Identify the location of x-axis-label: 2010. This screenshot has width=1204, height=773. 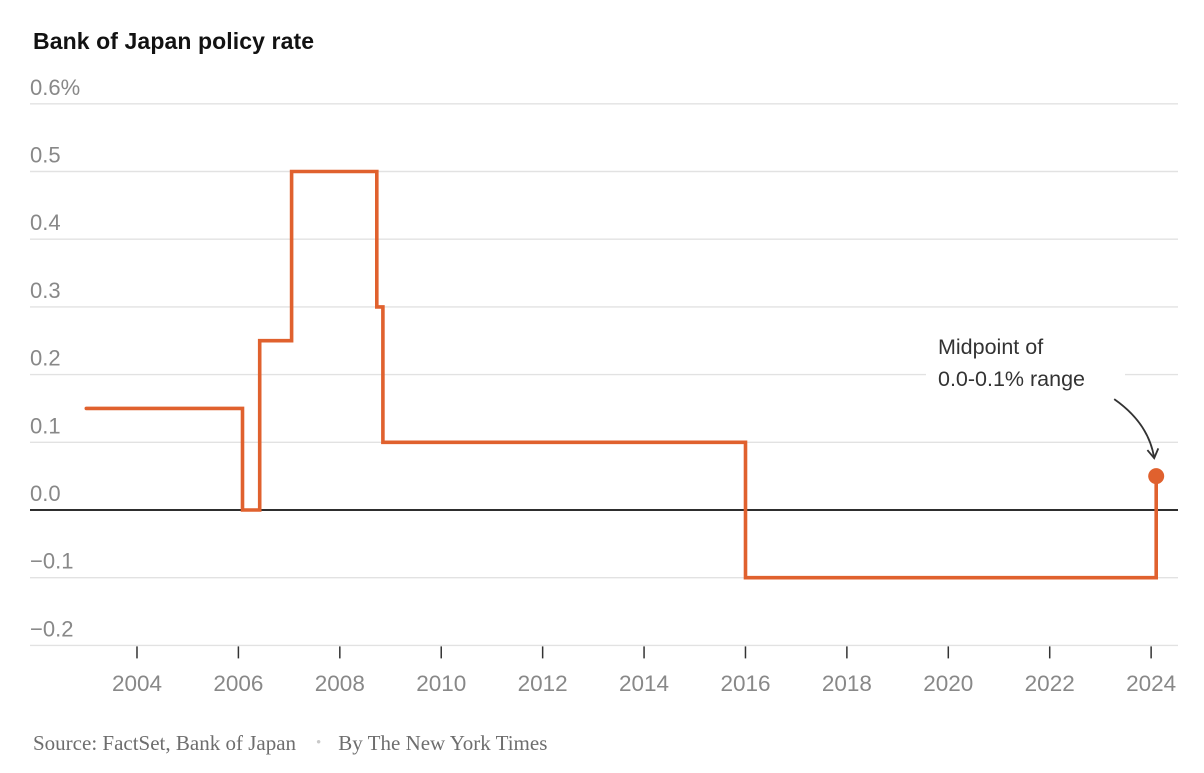
(441, 683).